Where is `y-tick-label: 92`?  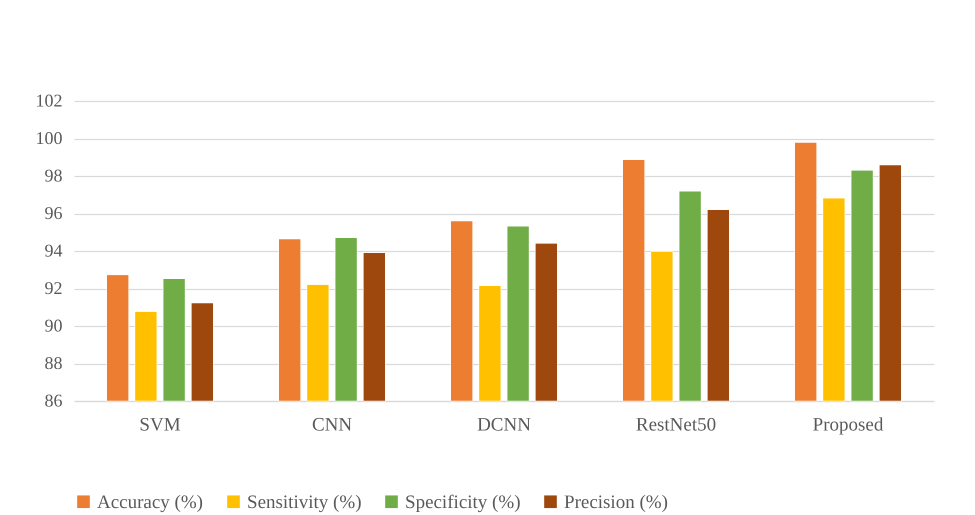
y-tick-label: 92 is located at coordinates (53, 288).